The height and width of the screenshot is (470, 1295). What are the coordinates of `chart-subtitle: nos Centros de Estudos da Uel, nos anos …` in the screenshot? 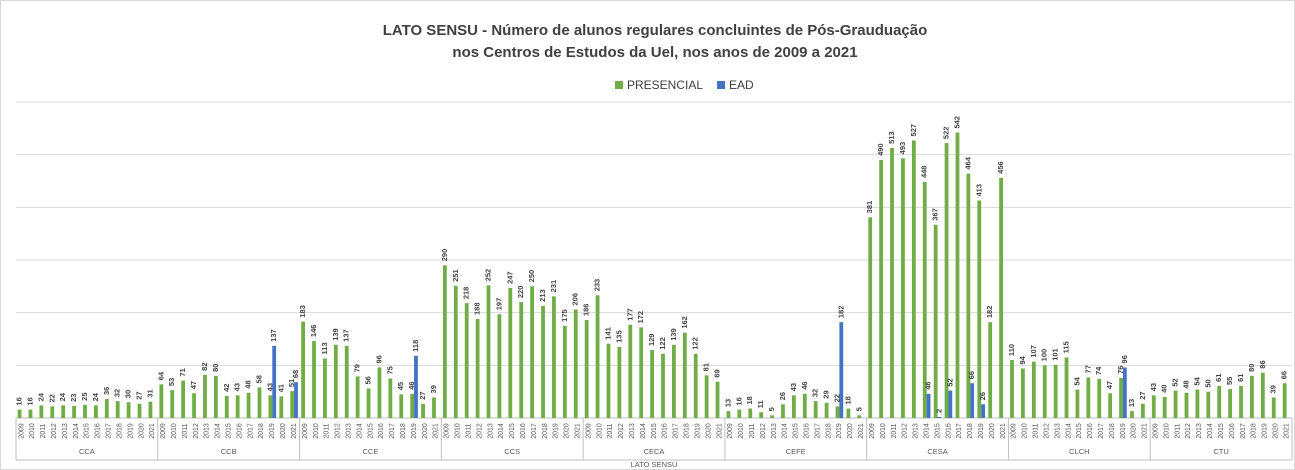 It's located at (654, 52).